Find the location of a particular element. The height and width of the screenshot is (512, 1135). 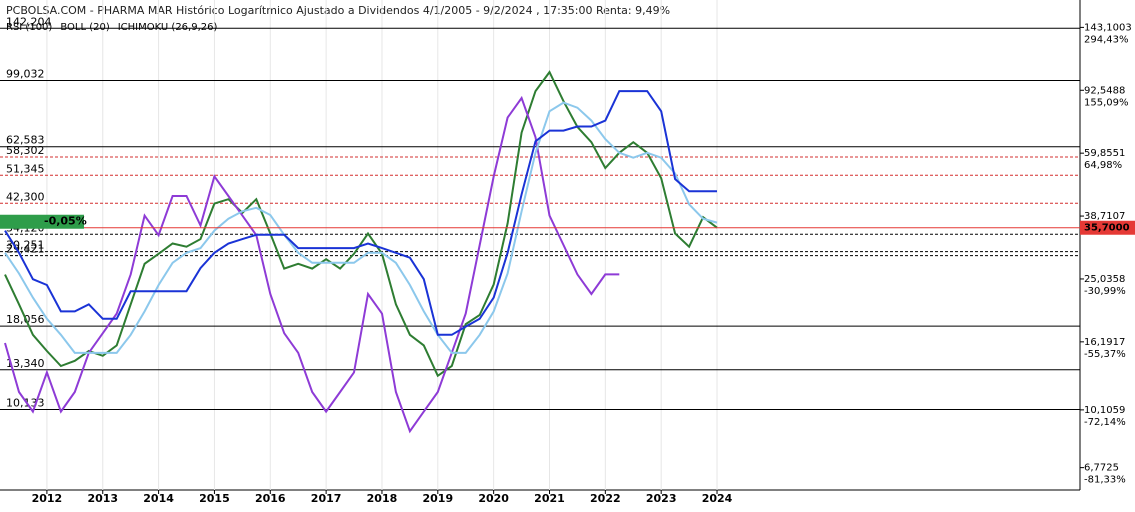

change-label: -0,05% is located at coordinates (65, 221).